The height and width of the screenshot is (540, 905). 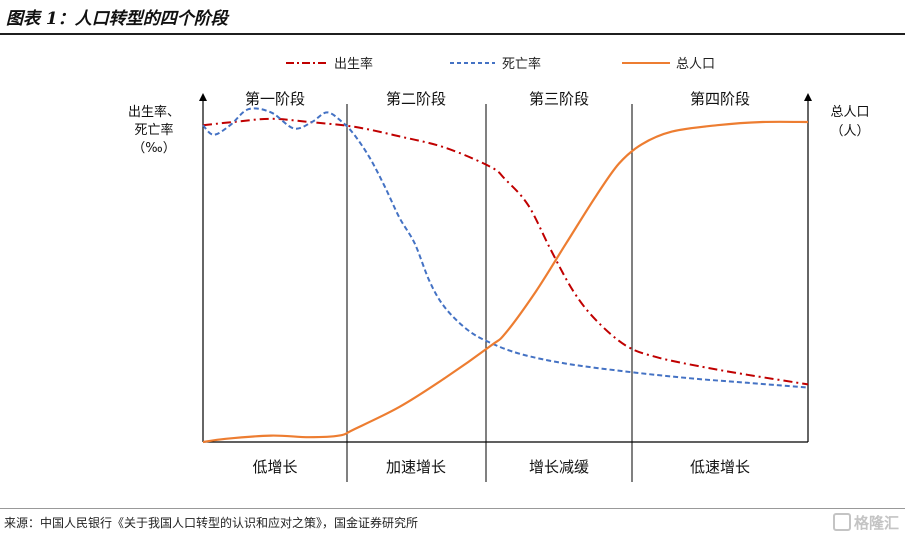 What do you see at coordinates (695, 64) in the screenshot?
I see `legend-label-population: 总人口` at bounding box center [695, 64].